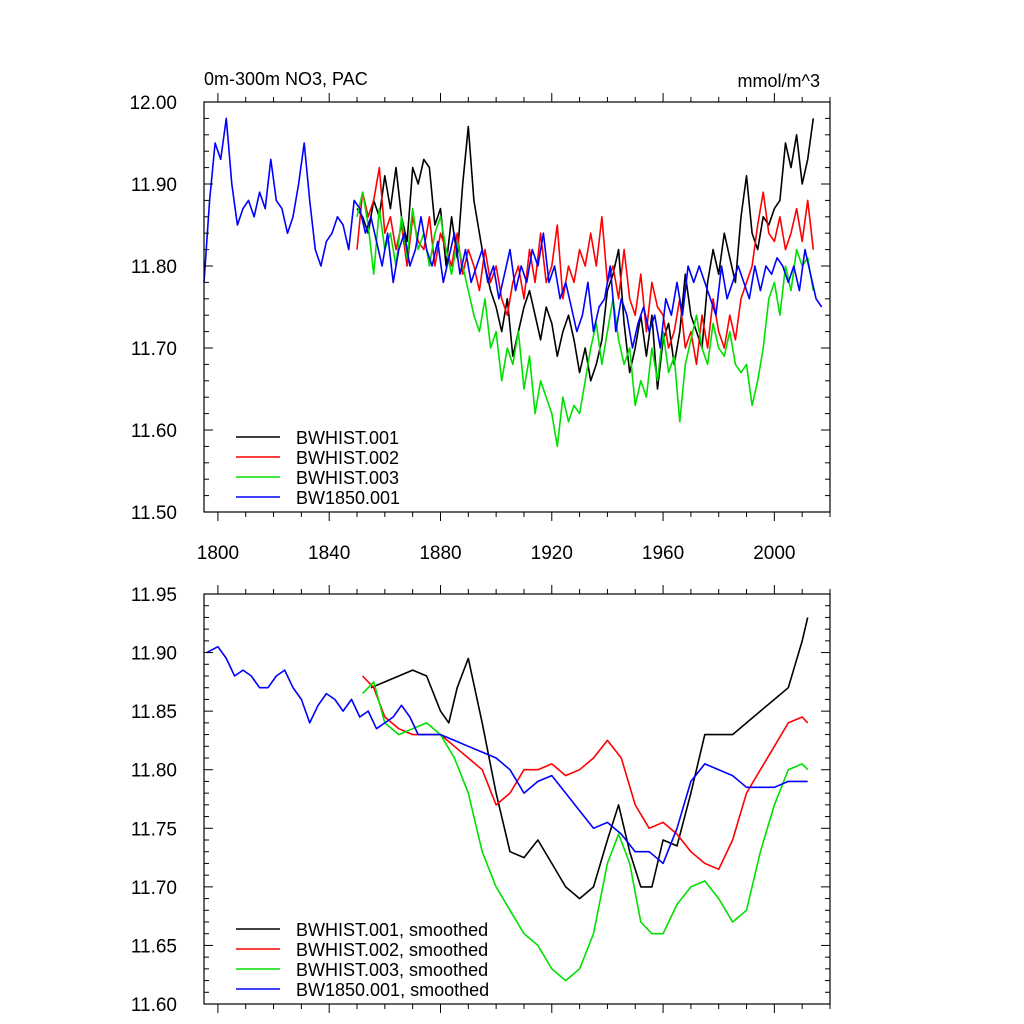 The height and width of the screenshot is (1024, 1024). Describe the element at coordinates (154, 513) in the screenshot. I see `top-ytick-label: 11.50` at that location.